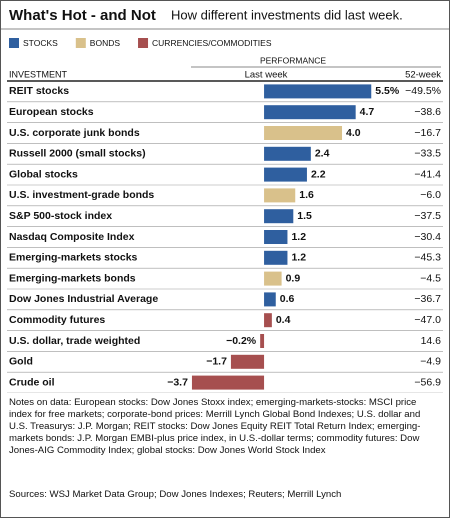 This screenshot has height=518, width=450. Describe the element at coordinates (430, 278) in the screenshot. I see `week52-value: −4.5` at that location.